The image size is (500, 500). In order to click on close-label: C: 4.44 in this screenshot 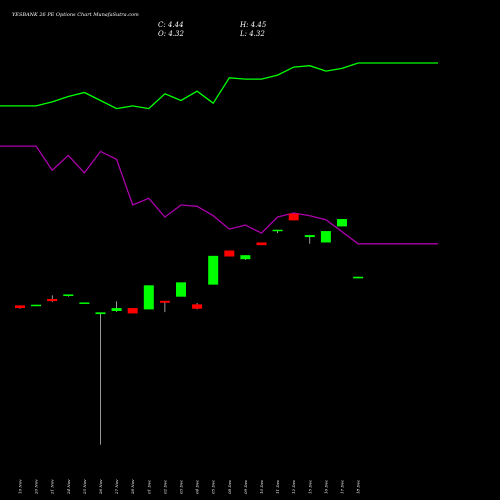, I will do `click(171, 25)`.